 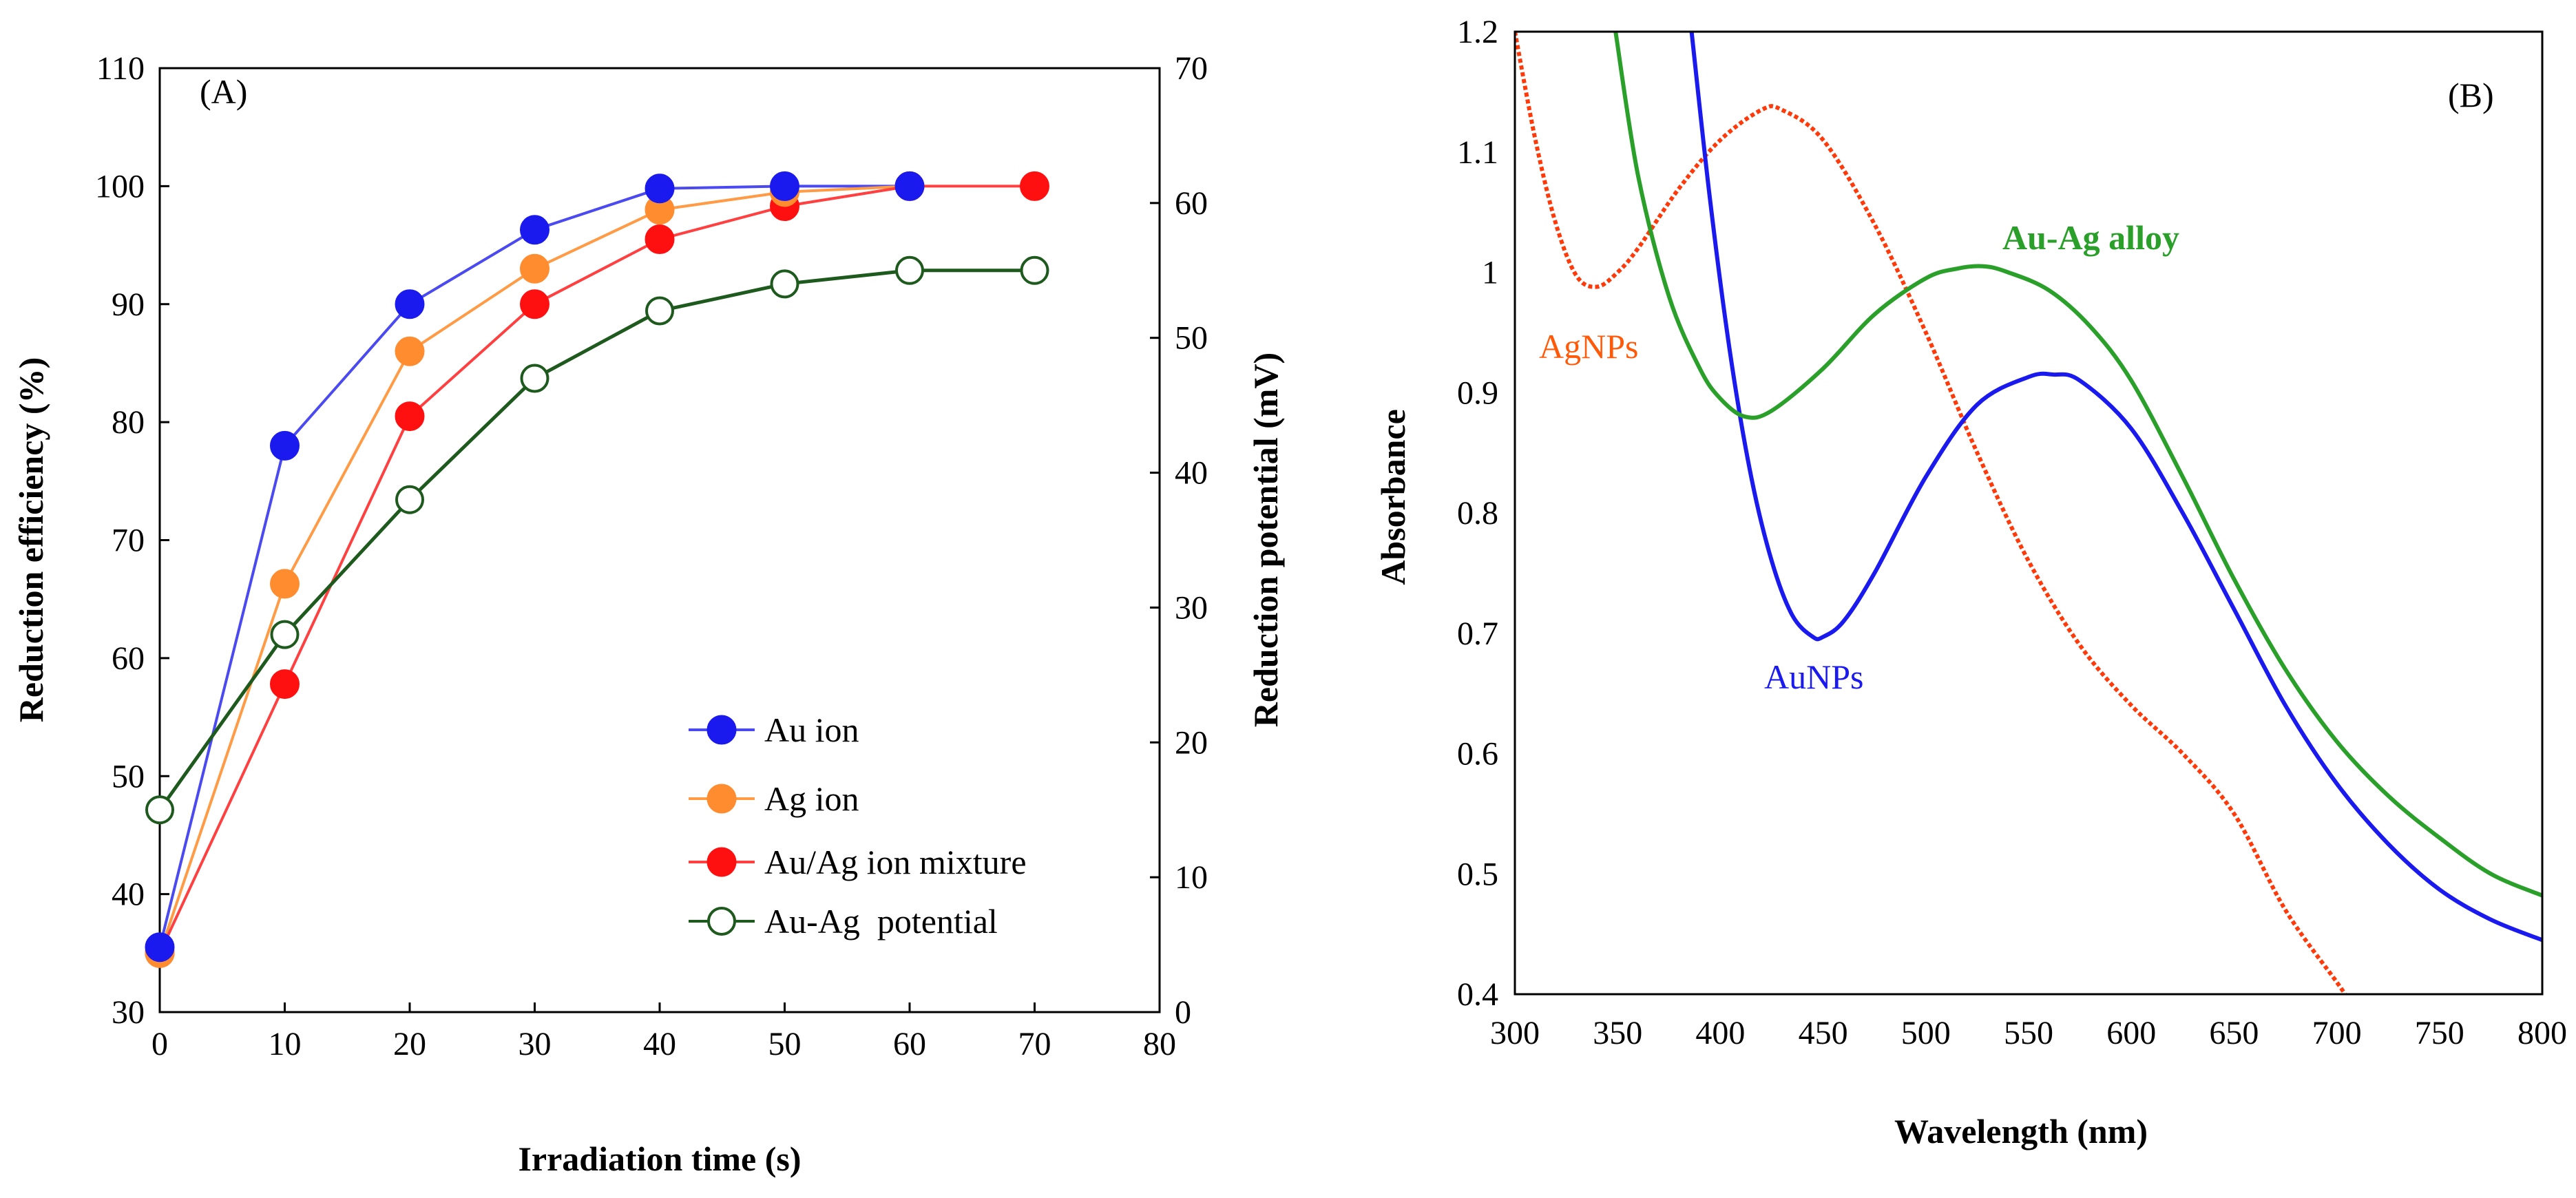 What do you see at coordinates (2131, 1033) in the screenshot?
I see `chart-b-x-tick-label: 600` at bounding box center [2131, 1033].